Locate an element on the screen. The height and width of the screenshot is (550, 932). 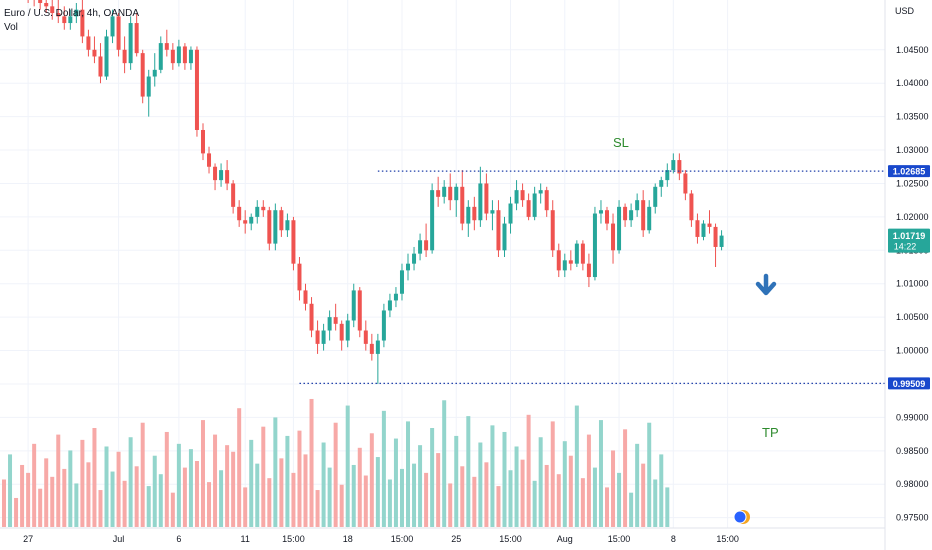
price-tick-label: 1.03000 is located at coordinates (912, 150).